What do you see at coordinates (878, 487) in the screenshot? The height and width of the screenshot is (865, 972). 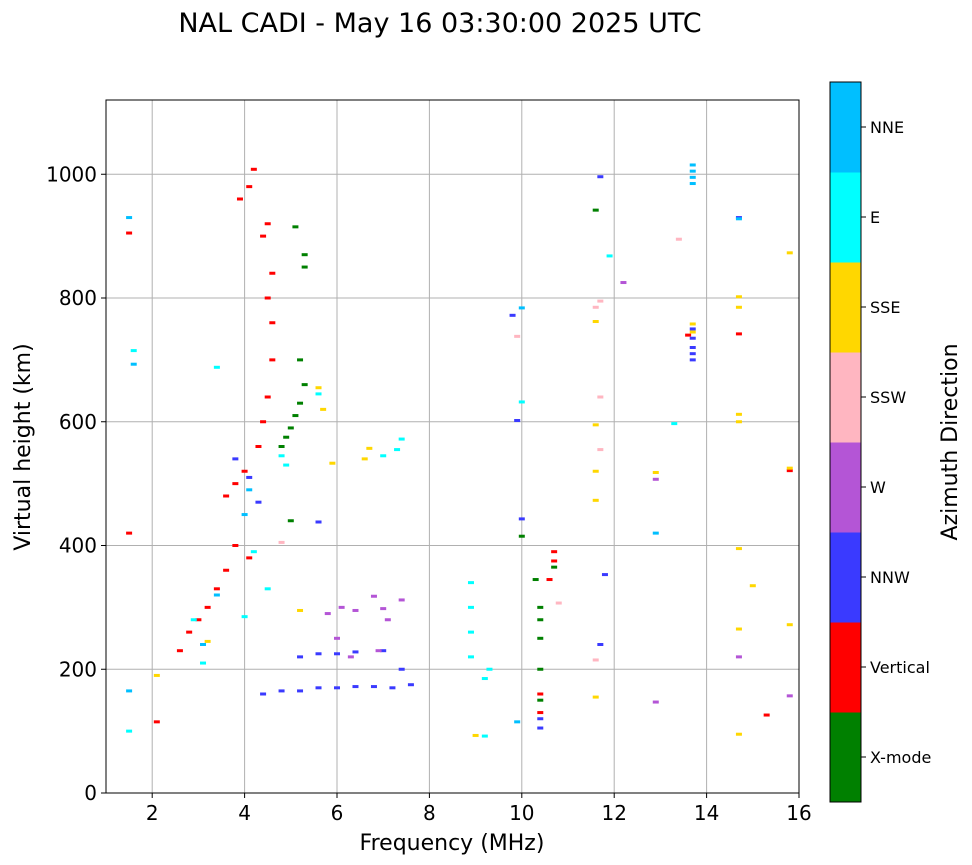 I see `colorbar-label: W` at bounding box center [878, 487].